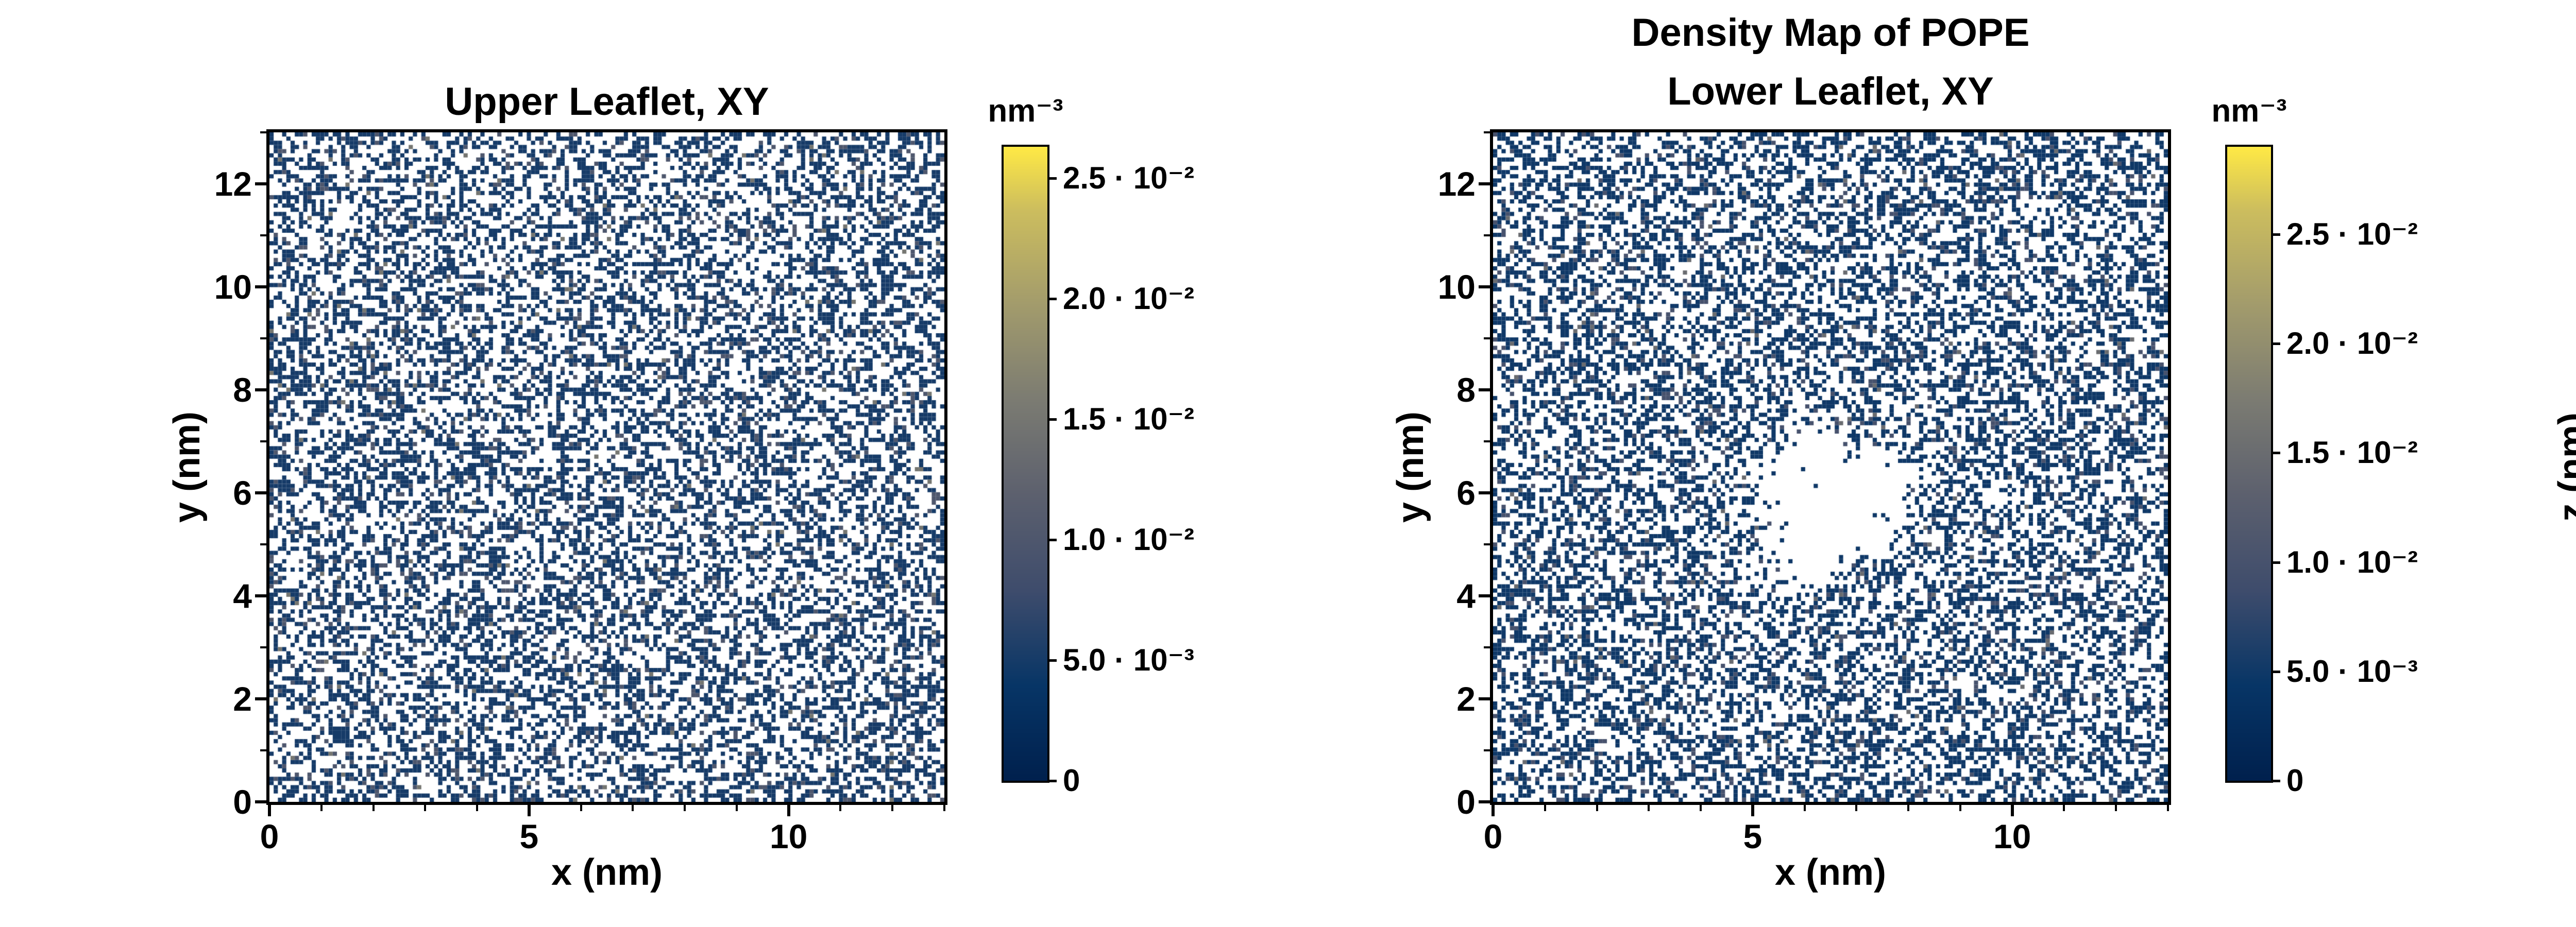 This screenshot has height=927, width=2576. I want to click on y-tick-label: −2, so click(2549, 579).